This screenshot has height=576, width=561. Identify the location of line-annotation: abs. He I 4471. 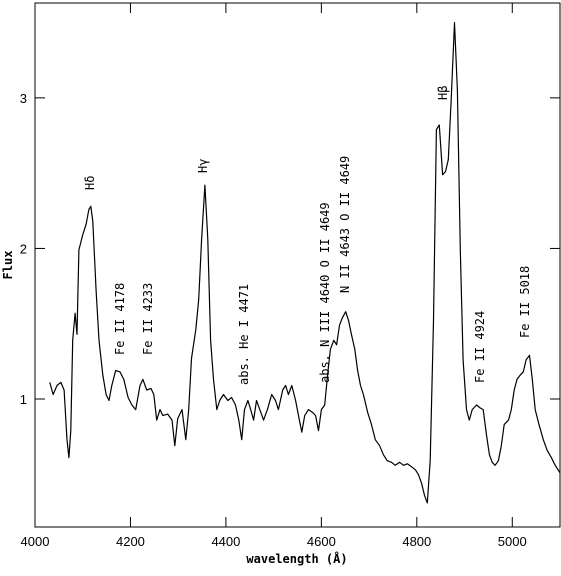
(244, 334).